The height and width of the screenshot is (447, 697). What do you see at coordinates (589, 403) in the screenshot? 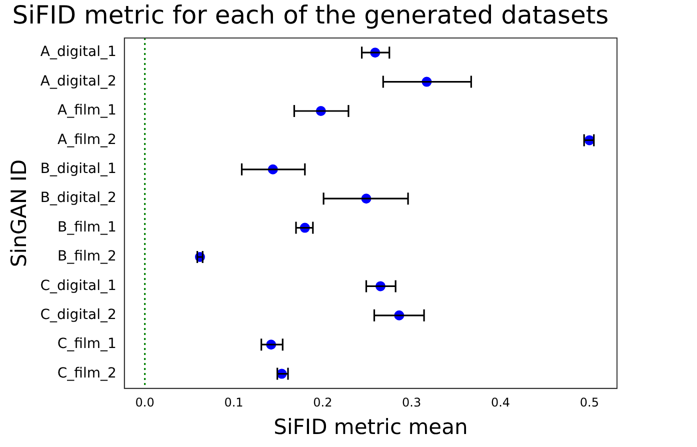
I see `x-tick-label: 0.5` at bounding box center [589, 403].